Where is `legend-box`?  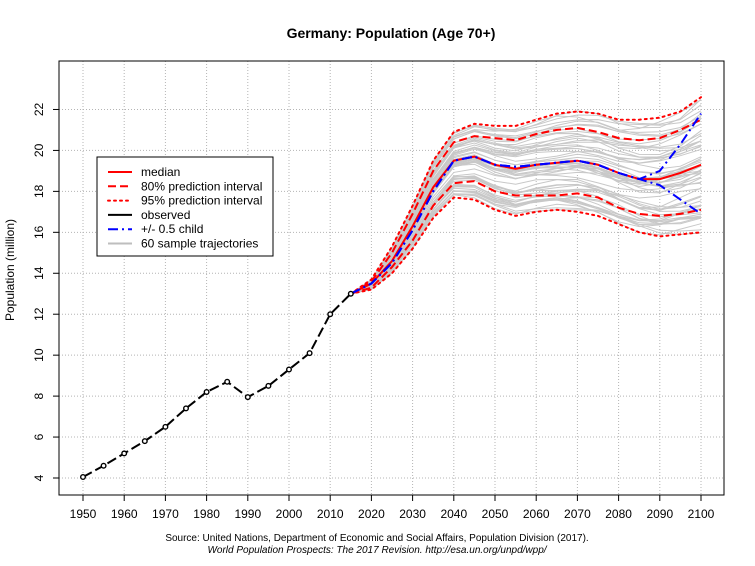
legend-box is located at coordinates (185, 206).